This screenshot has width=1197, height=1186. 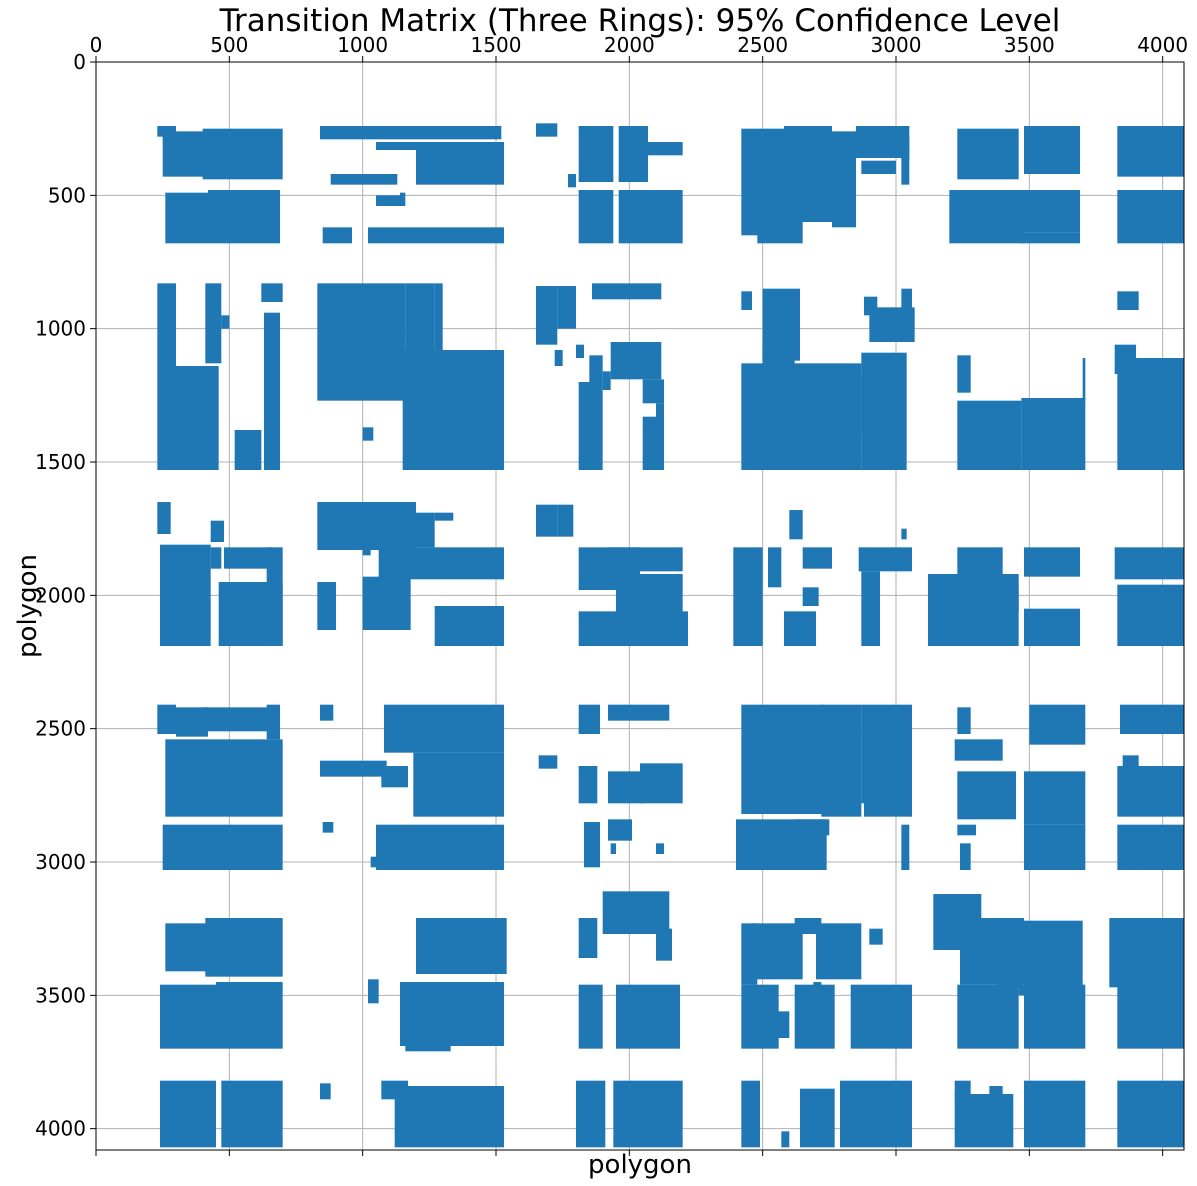 I want to click on y-tick-label: 0, so click(x=79, y=62).